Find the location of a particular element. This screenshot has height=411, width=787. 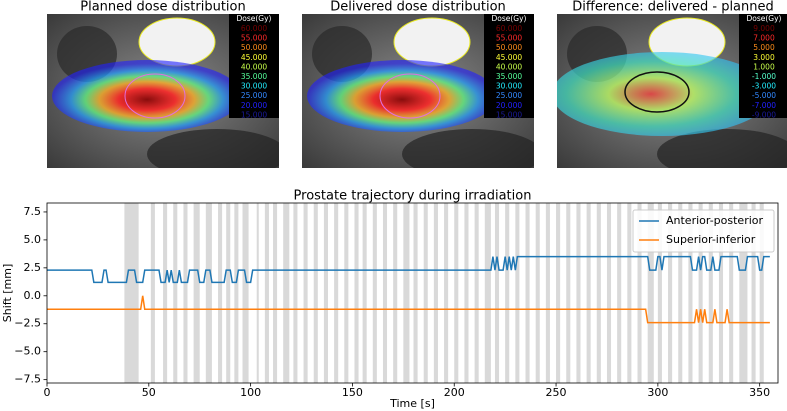

legend-label: 15.000 is located at coordinates (254, 114).